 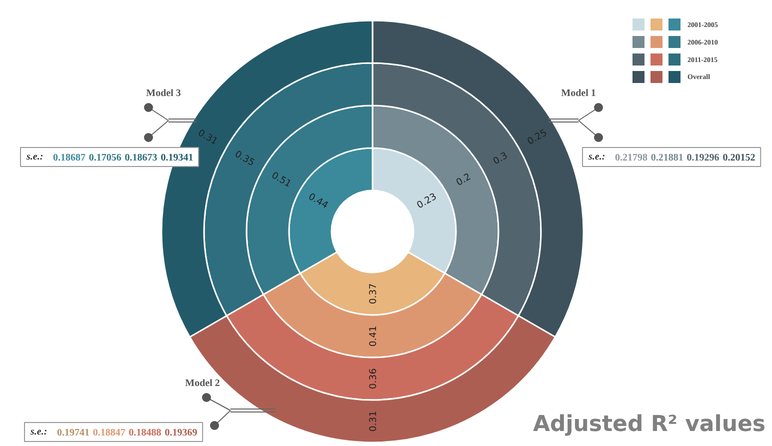 I want to click on data-label: 0.44, so click(x=318, y=201).